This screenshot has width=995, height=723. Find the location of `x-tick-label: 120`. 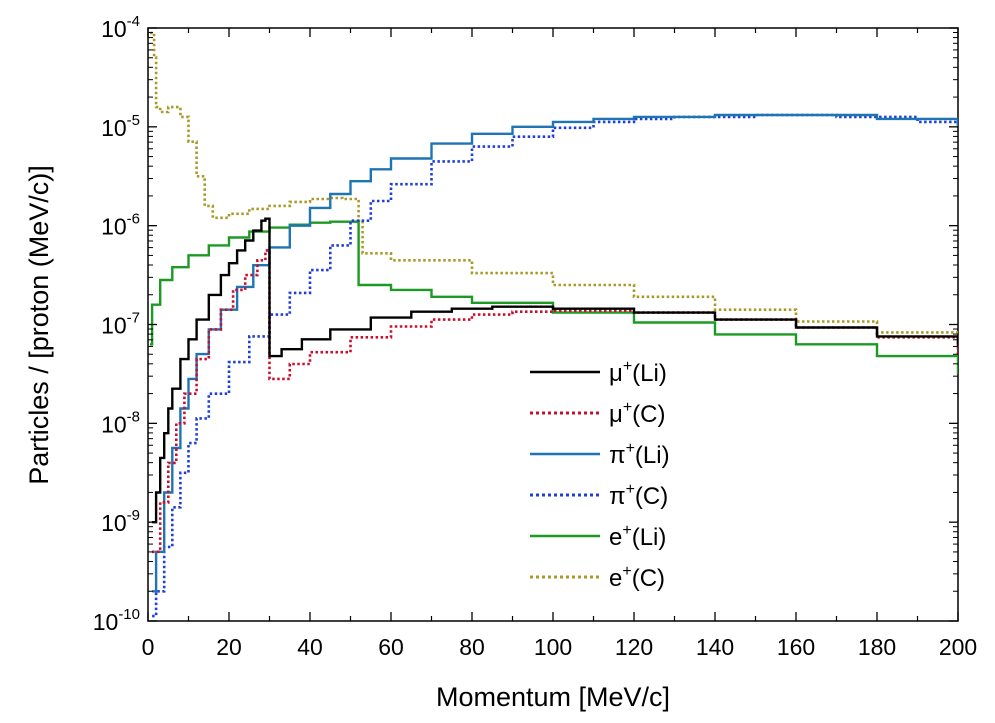

x-tick-label: 120 is located at coordinates (634, 647).